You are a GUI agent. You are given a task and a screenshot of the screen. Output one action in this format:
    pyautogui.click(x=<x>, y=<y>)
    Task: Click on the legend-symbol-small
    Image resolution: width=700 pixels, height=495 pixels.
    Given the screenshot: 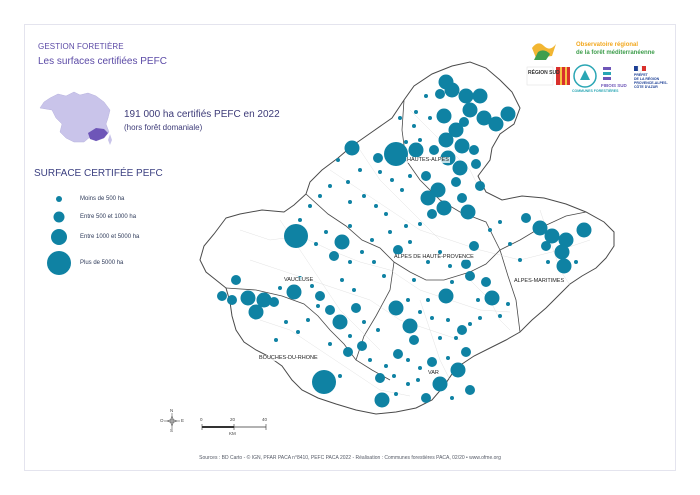 What is the action you would take?
    pyautogui.click(x=59, y=199)
    